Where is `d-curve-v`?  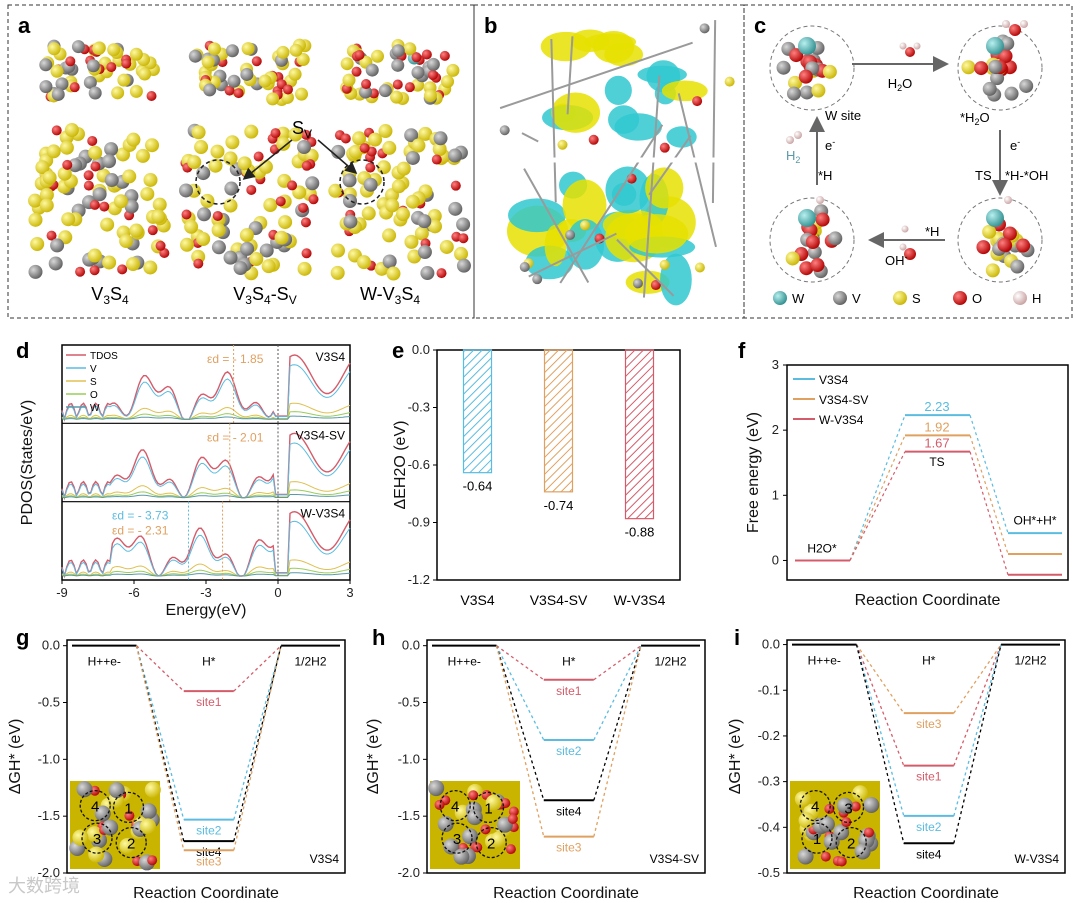
d-curve-v is located at coordinates (206, 392).